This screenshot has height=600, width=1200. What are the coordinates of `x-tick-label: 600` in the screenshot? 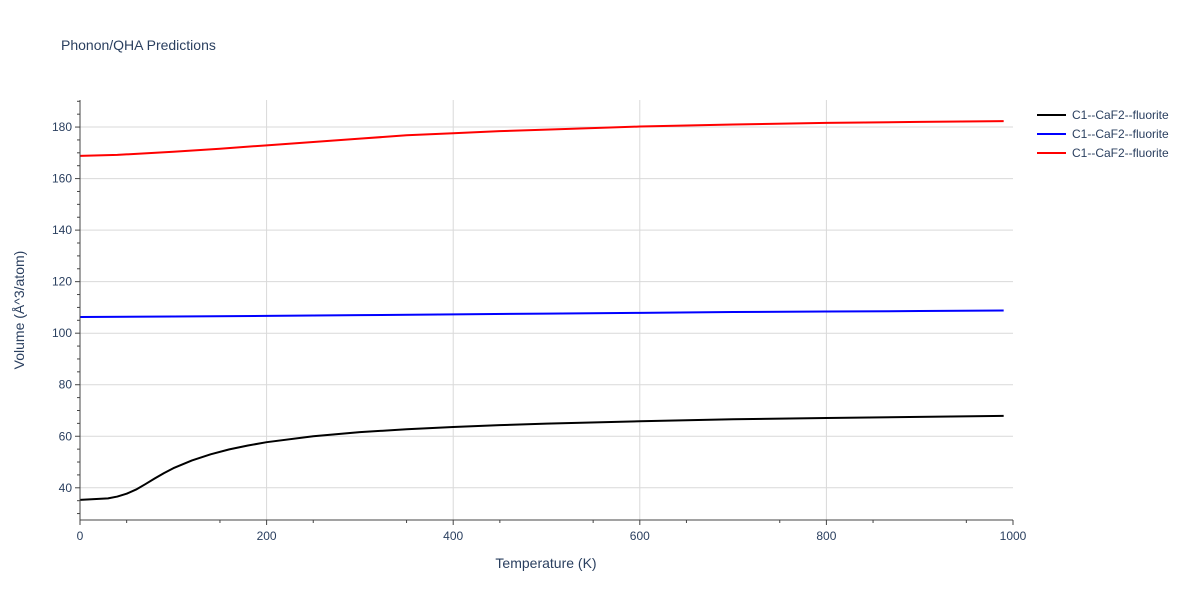 It's located at (640, 536).